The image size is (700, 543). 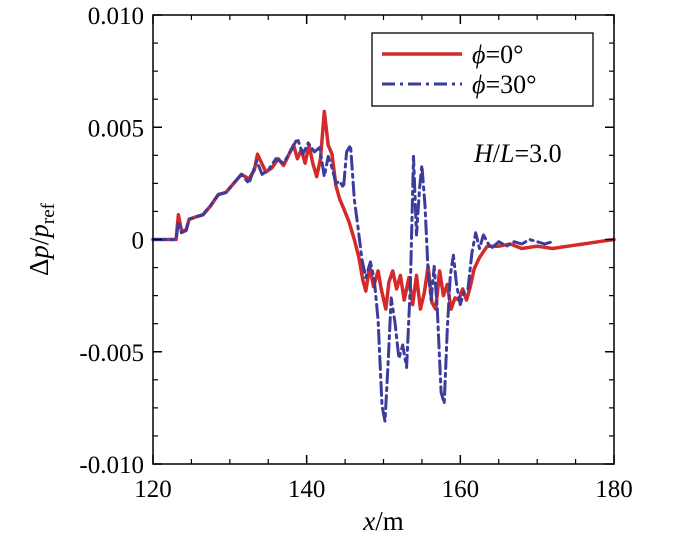 What do you see at coordinates (461, 489) in the screenshot?
I see `x-tick-label: 160` at bounding box center [461, 489].